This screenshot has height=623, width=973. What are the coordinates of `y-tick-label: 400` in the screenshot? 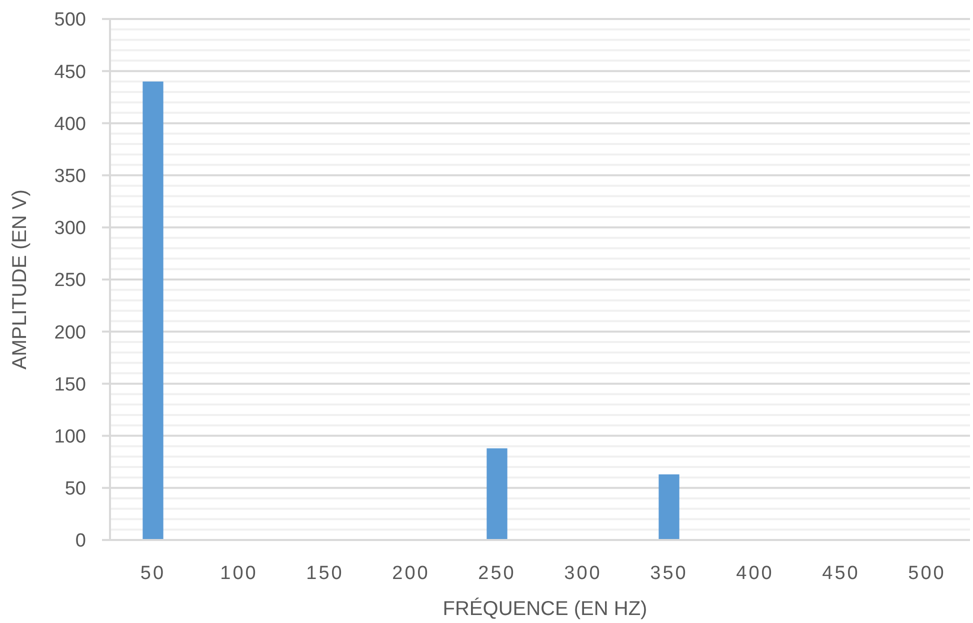 It's located at (70, 124).